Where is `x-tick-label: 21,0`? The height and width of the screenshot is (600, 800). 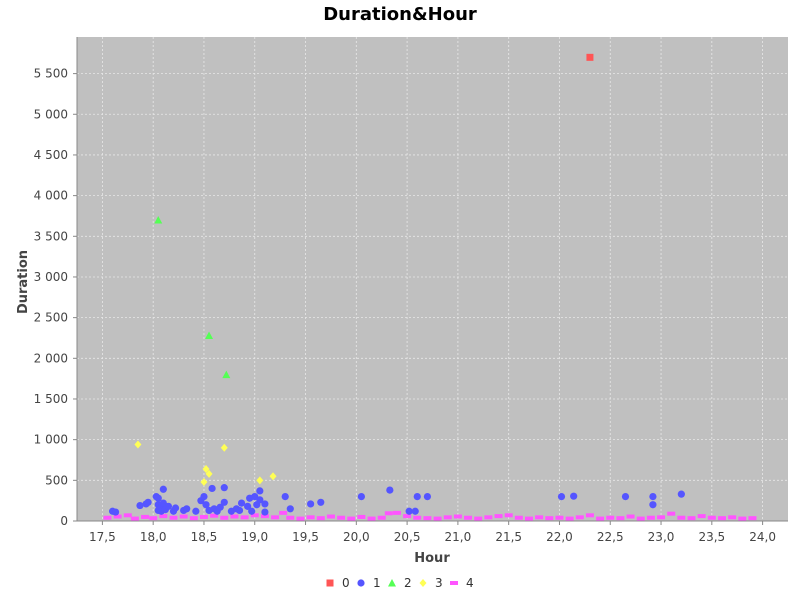 x-tick-label: 21,0 is located at coordinates (458, 537).